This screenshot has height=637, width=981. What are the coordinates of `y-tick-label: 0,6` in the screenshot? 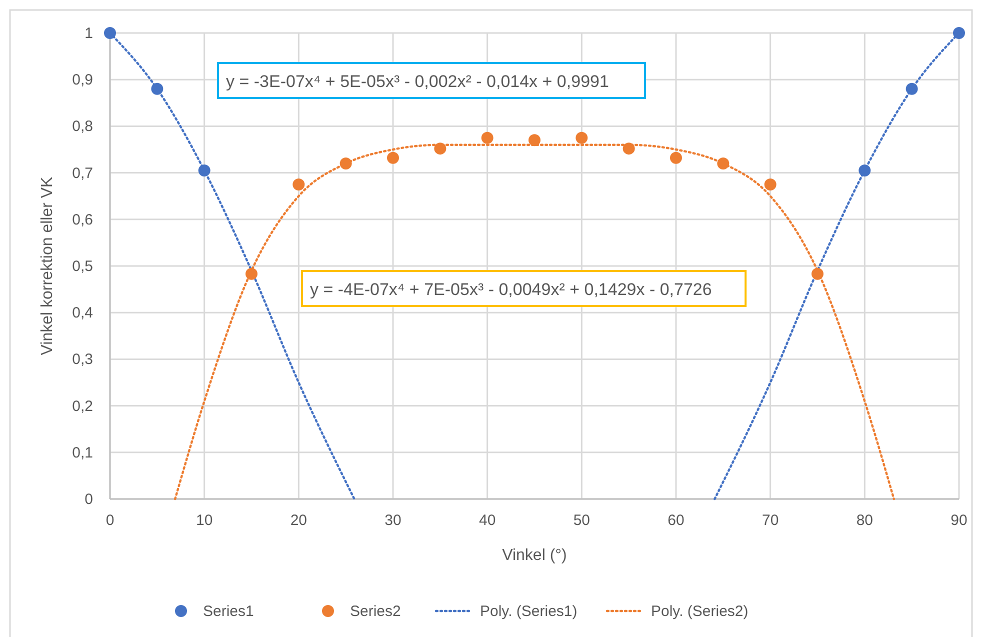 It's located at (82, 219).